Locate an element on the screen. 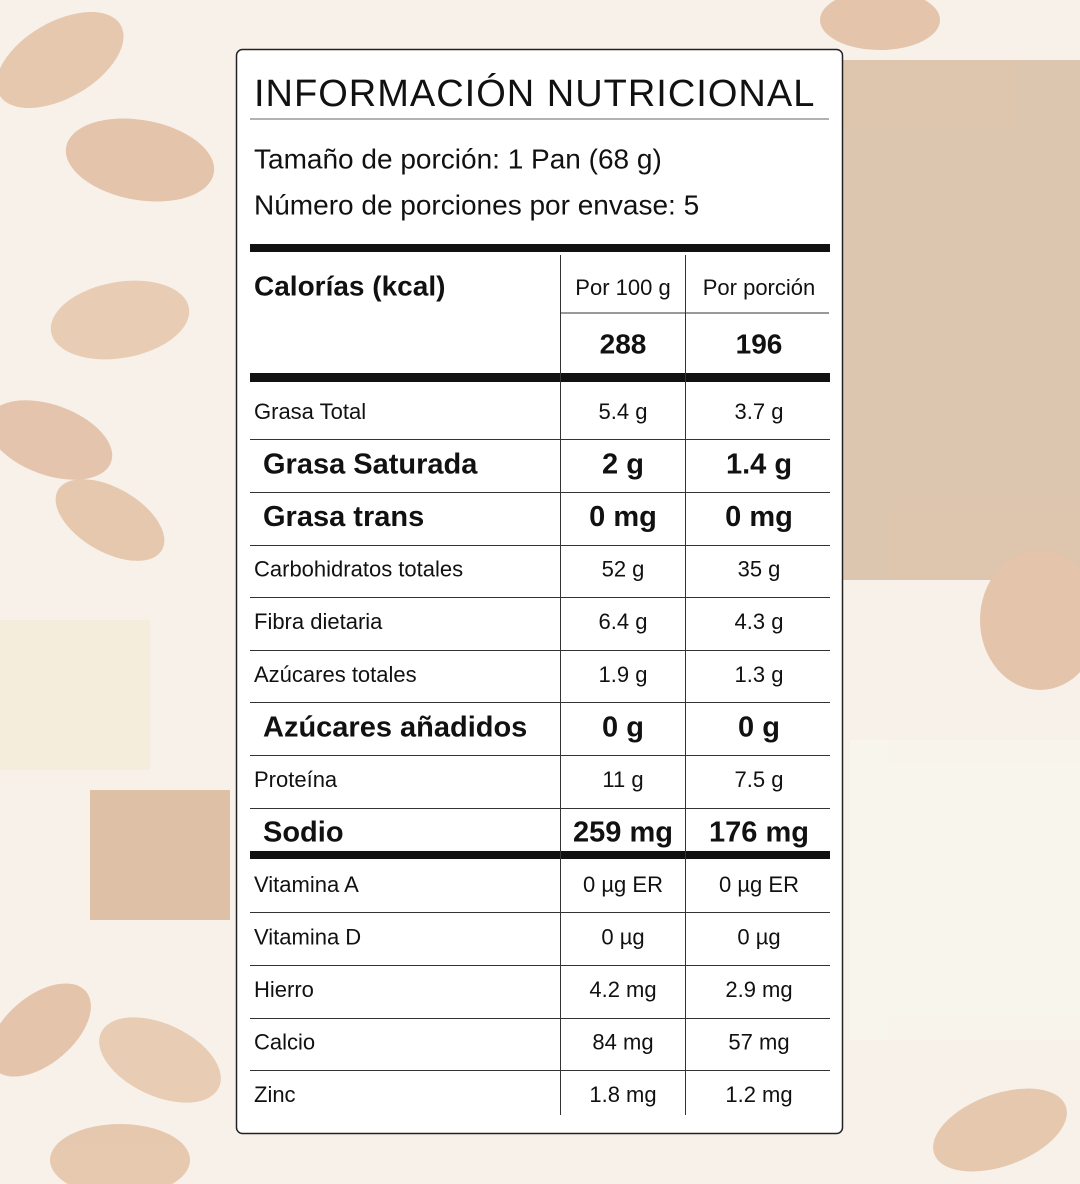 Image resolution: width=1080 pixels, height=1184 pixels. value-per-100g: 0 mg is located at coordinates (623, 517).